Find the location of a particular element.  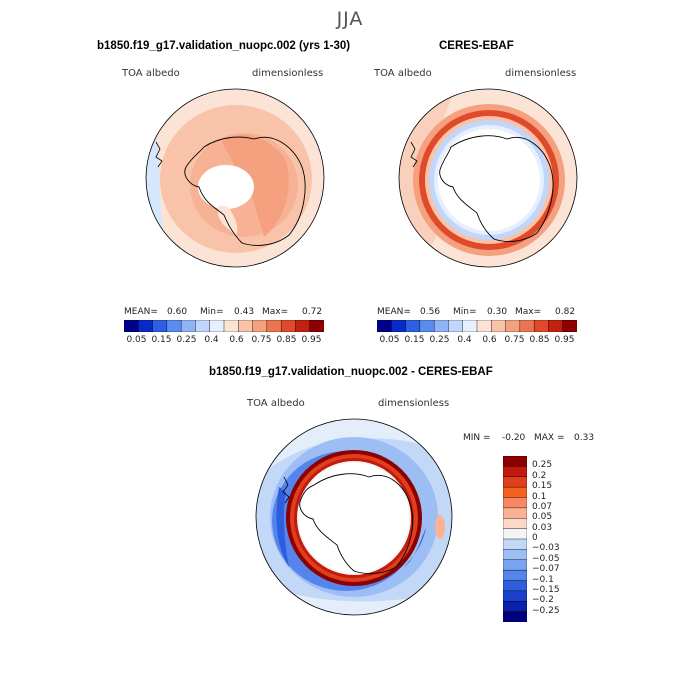

left-colorbar-tick: 0.75 is located at coordinates (261, 340).